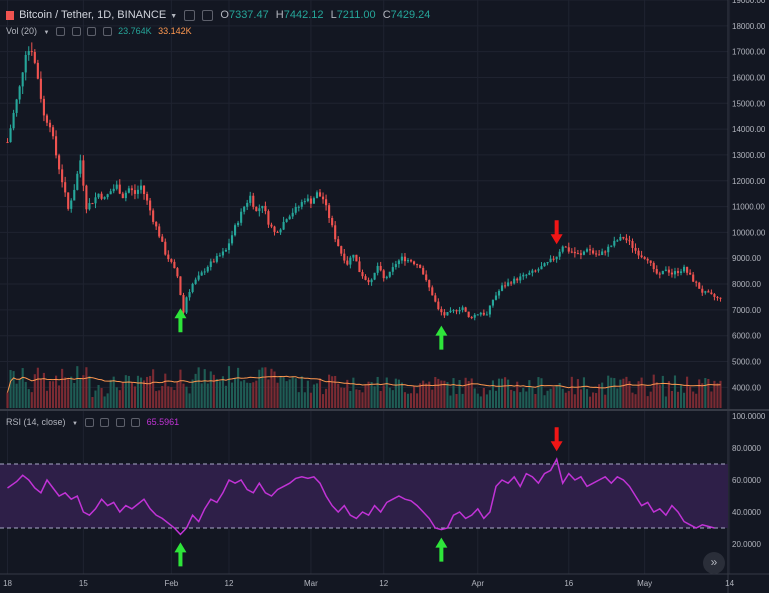 Image resolution: width=769 pixels, height=593 pixels. Describe the element at coordinates (369, 583) in the screenshot. I see `time-axis: 18 15 Feb 12 Mar 12 Apr 16 May 14` at that location.